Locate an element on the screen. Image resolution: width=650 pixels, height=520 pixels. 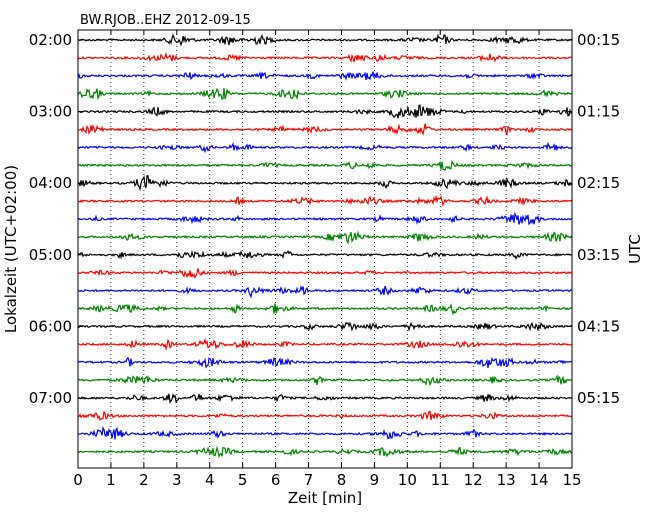
x-tick-label-7: 7 is located at coordinates (309, 480).